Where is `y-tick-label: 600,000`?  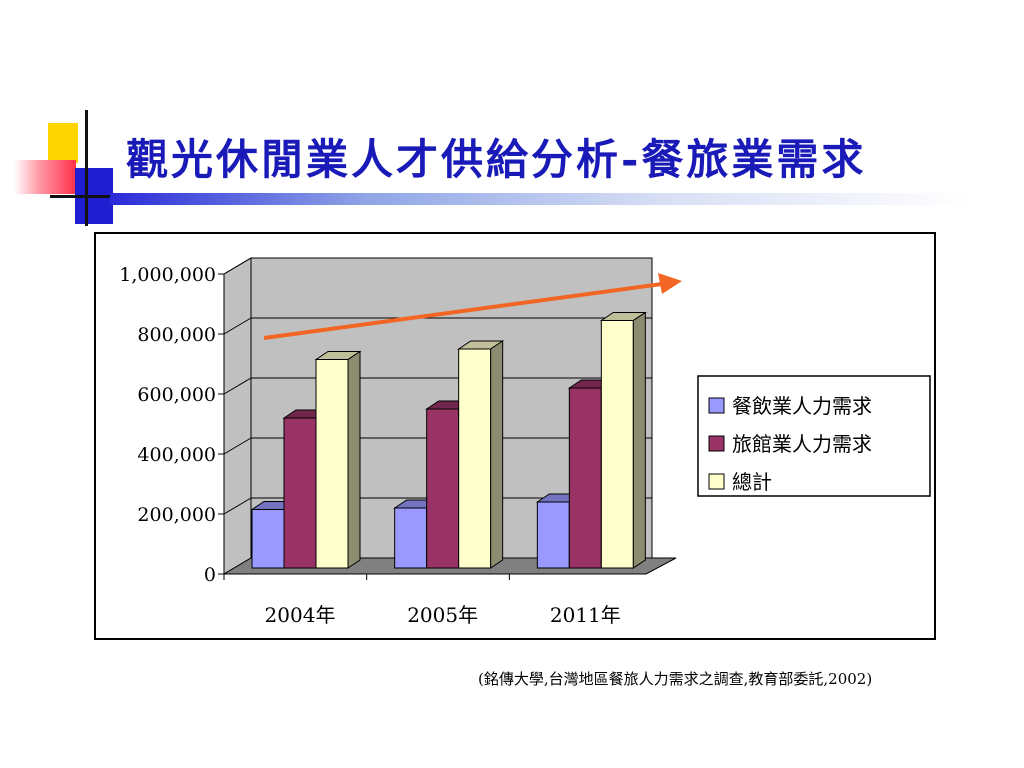
y-tick-label: 600,000 is located at coordinates (176, 395).